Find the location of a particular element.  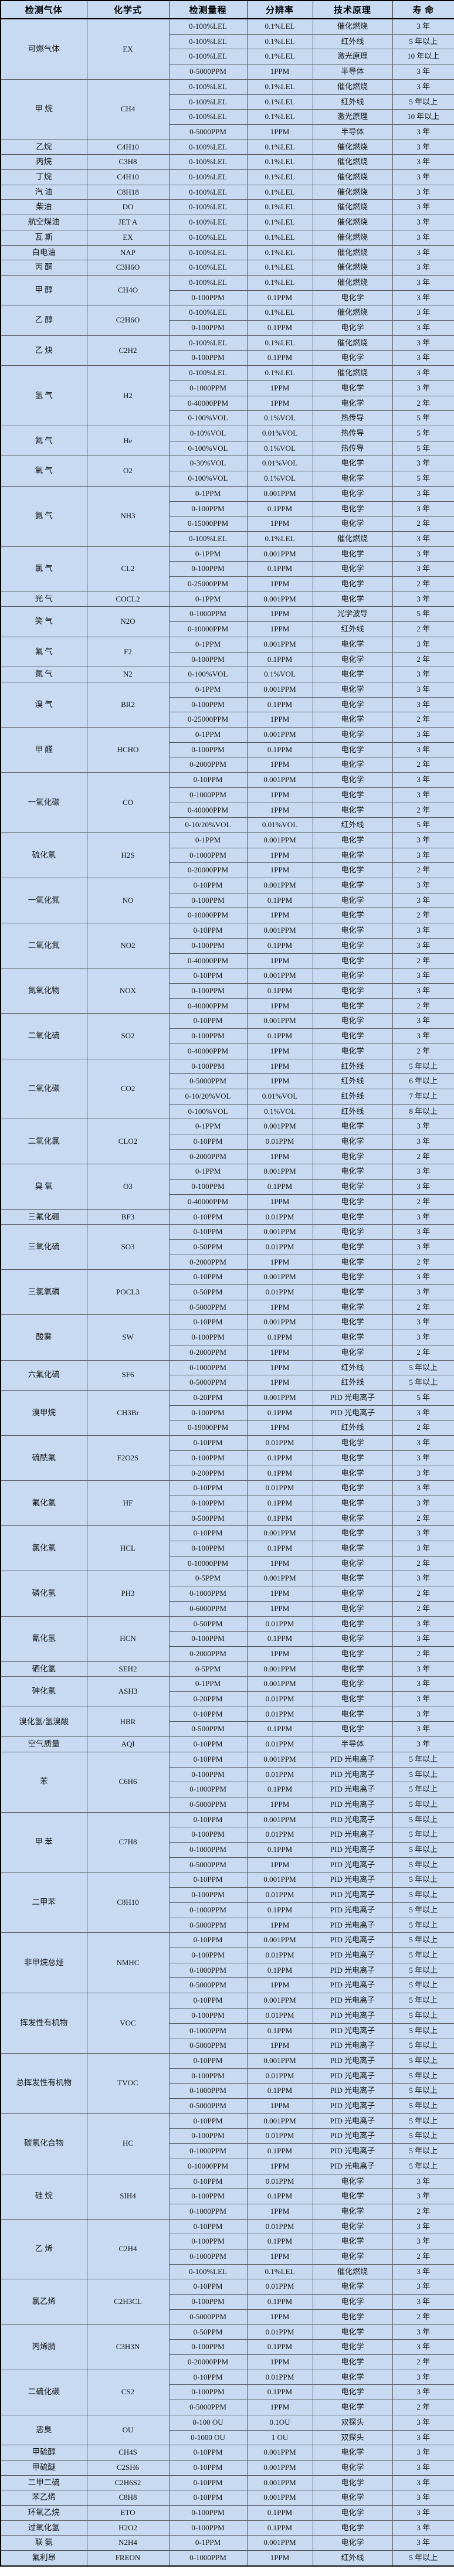

formula-cell: CH4O is located at coordinates (128, 290).